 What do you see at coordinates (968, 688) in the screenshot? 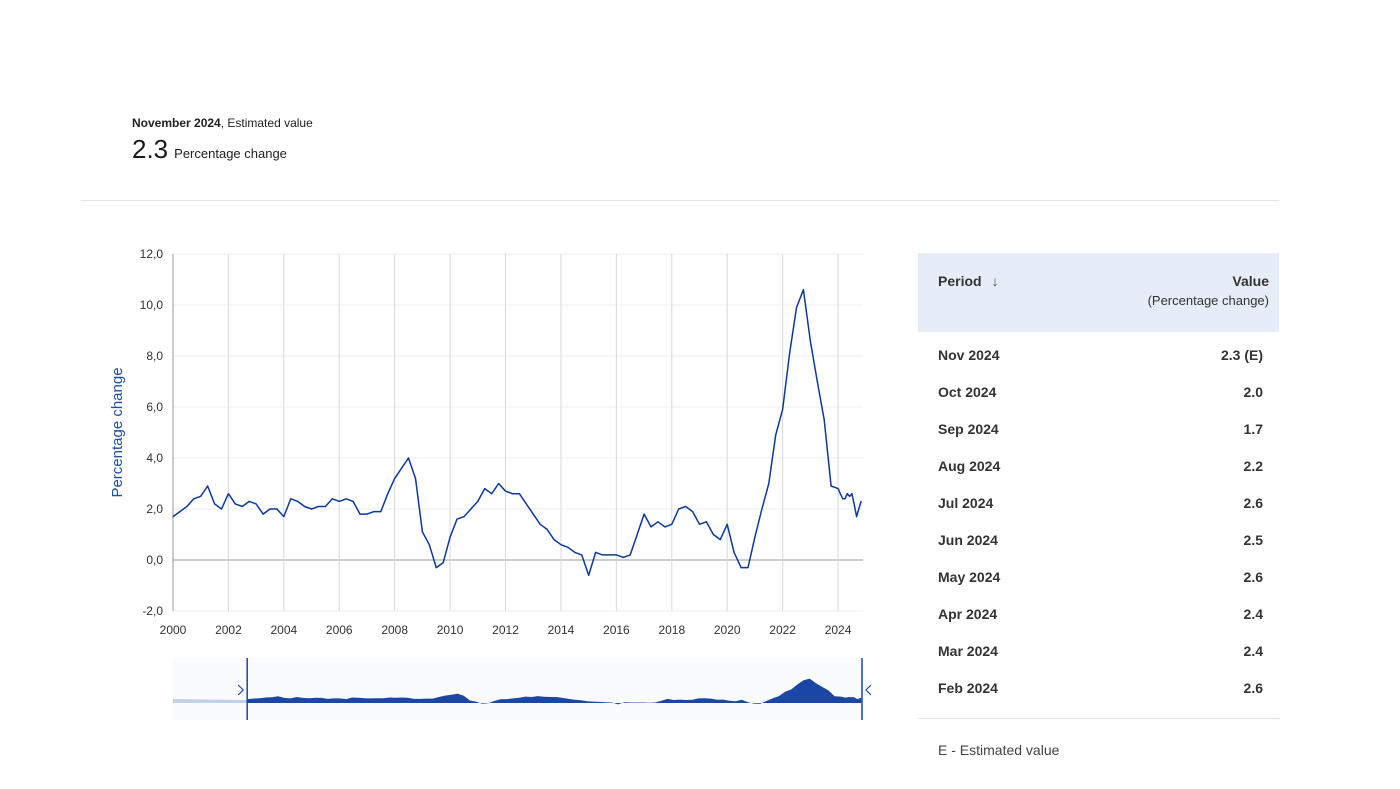
I see `table-cell-period: Feb 2024` at bounding box center [968, 688].